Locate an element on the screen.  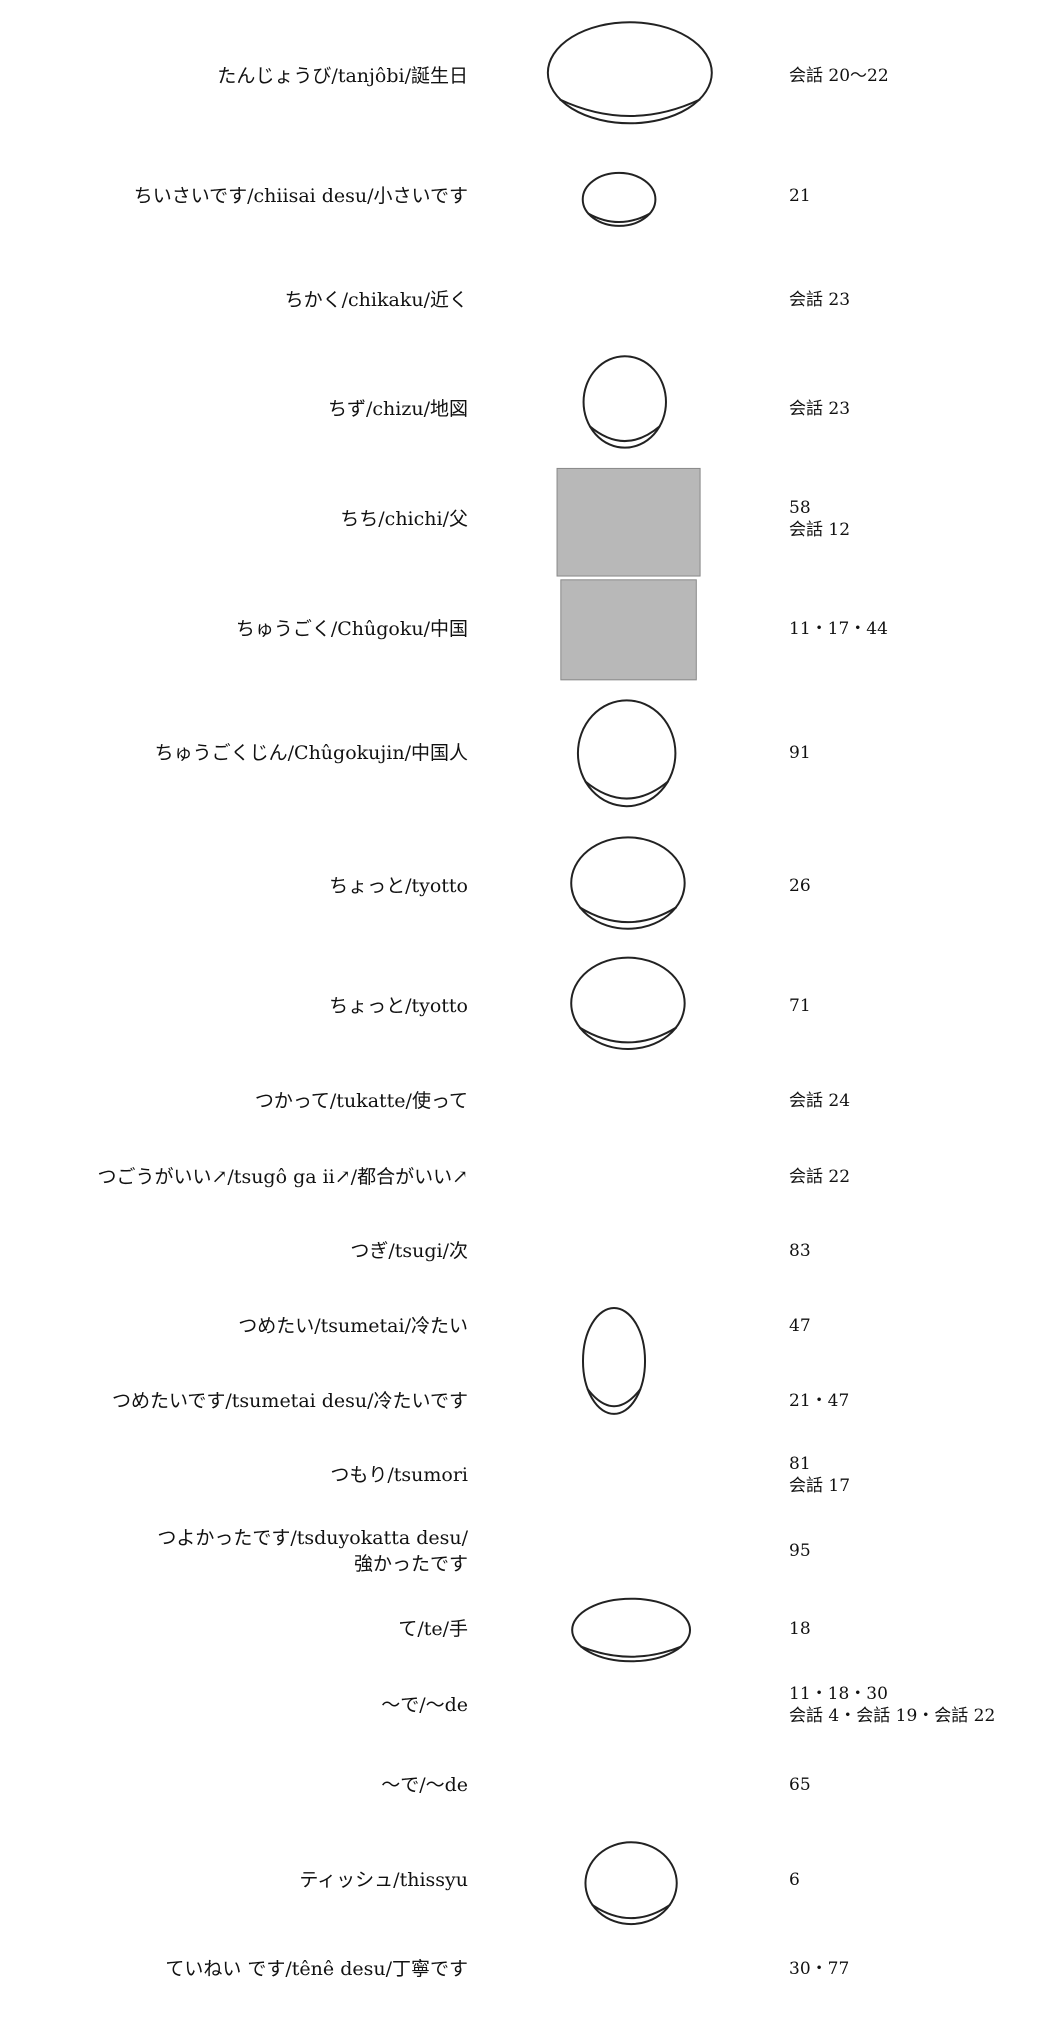
page-refs: 71 is located at coordinates (800, 1006).